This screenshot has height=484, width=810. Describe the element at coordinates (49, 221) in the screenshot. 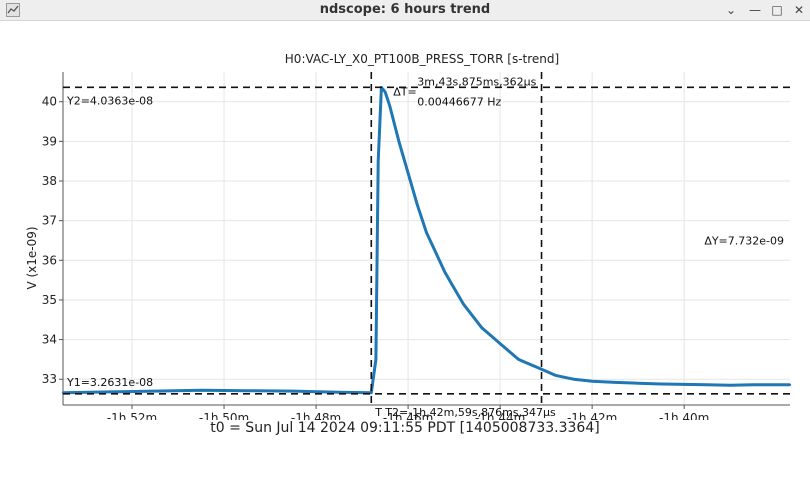

I see `y-tick-label: 37` at that location.